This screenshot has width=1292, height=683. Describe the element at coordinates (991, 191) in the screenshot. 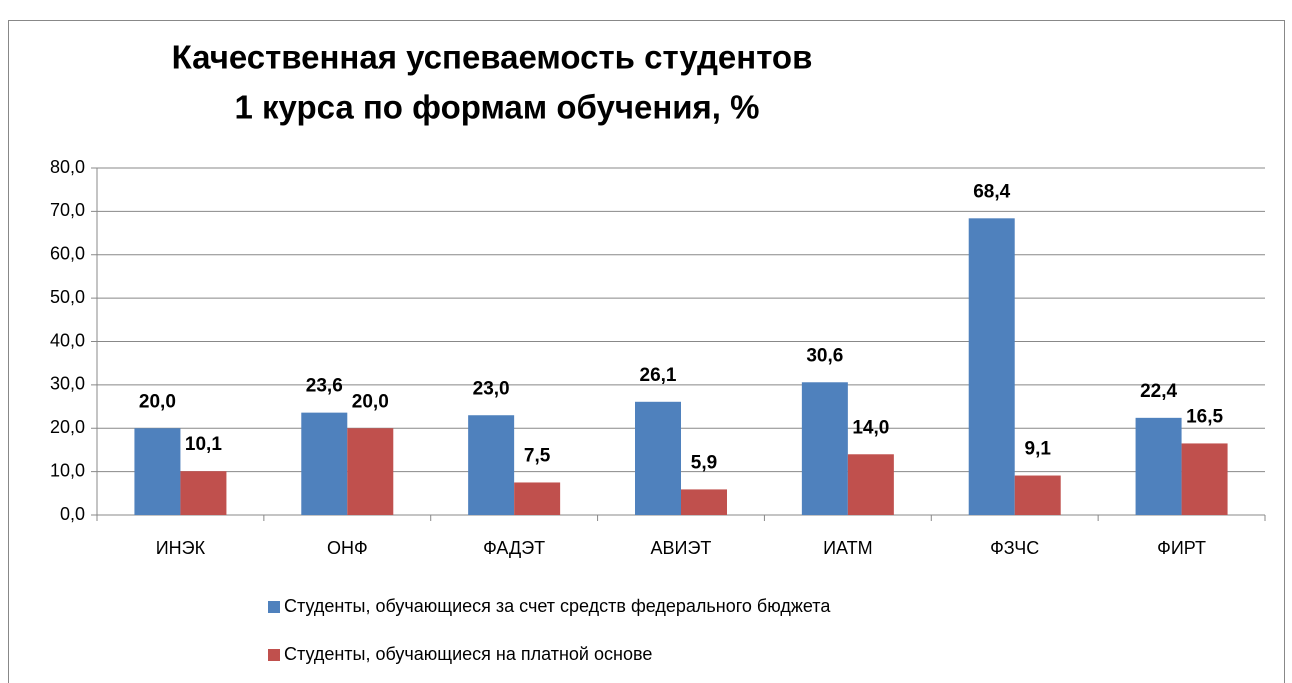

I see `value-label: 68,4` at that location.